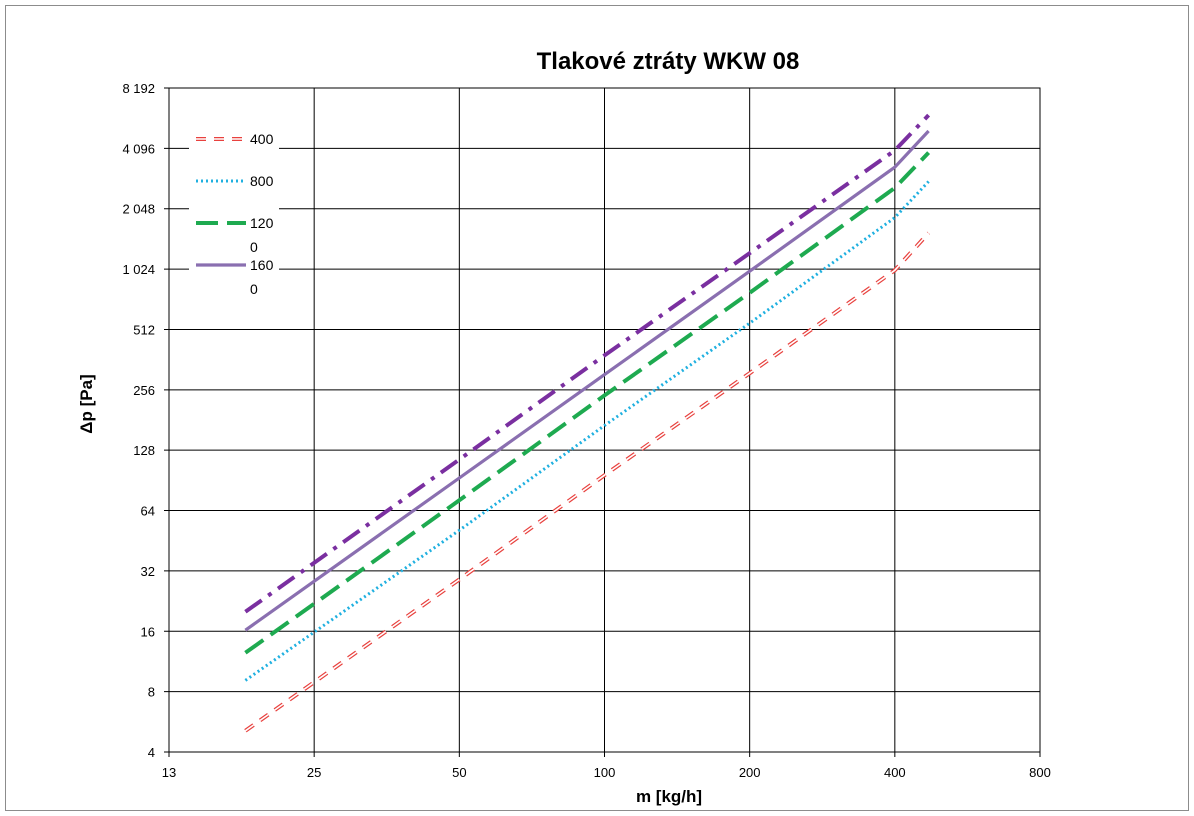 Image resolution: width=1194 pixels, height=816 pixels. Describe the element at coordinates (86, 403) in the screenshot. I see `y-axis-label: Δp [Pa]` at that location.